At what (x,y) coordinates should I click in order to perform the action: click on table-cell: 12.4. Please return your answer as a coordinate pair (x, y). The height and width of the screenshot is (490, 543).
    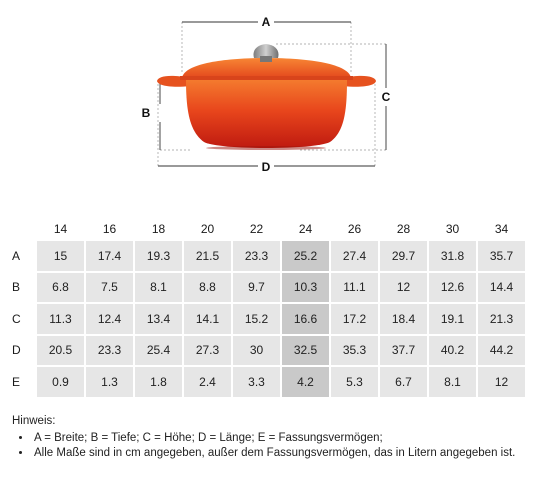
    Looking at the image, I should click on (109, 319).